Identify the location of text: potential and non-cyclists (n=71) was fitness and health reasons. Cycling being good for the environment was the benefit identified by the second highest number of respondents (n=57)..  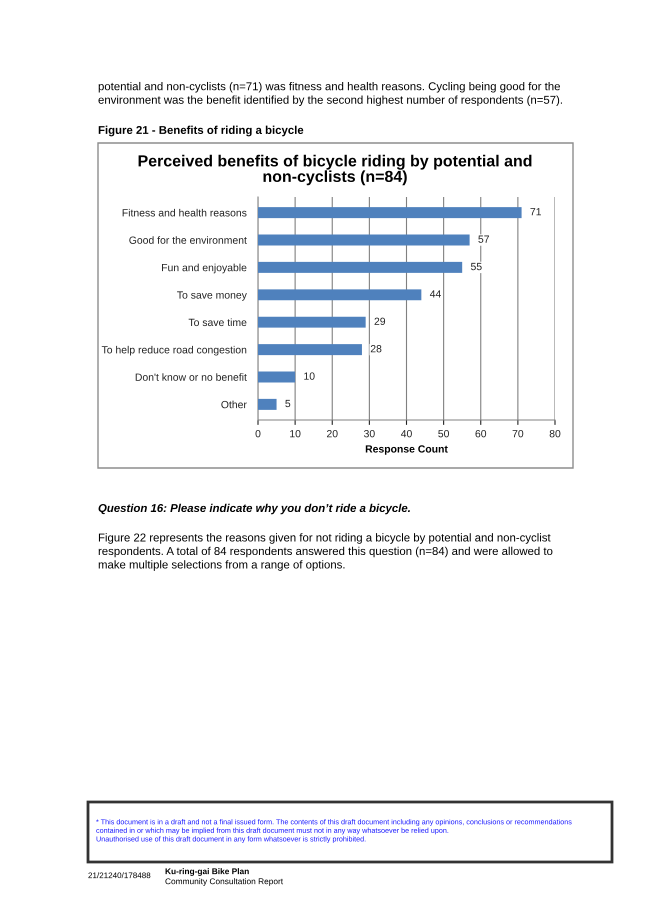
(330, 94).